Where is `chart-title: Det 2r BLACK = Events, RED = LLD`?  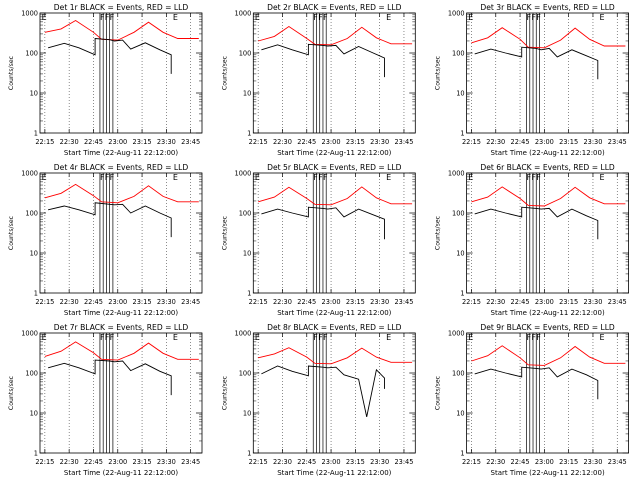 chart-title: Det 2r BLACK = Events, RED = LLD is located at coordinates (334, 7).